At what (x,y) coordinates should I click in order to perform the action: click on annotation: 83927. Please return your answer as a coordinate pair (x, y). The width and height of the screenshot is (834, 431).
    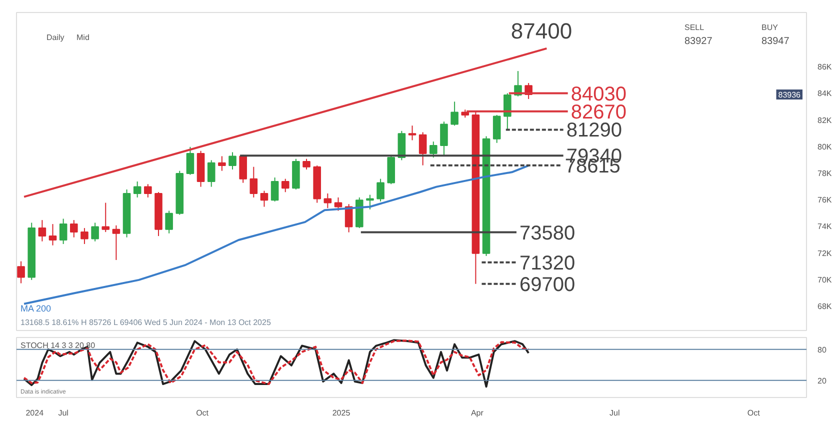
    Looking at the image, I should click on (698, 41).